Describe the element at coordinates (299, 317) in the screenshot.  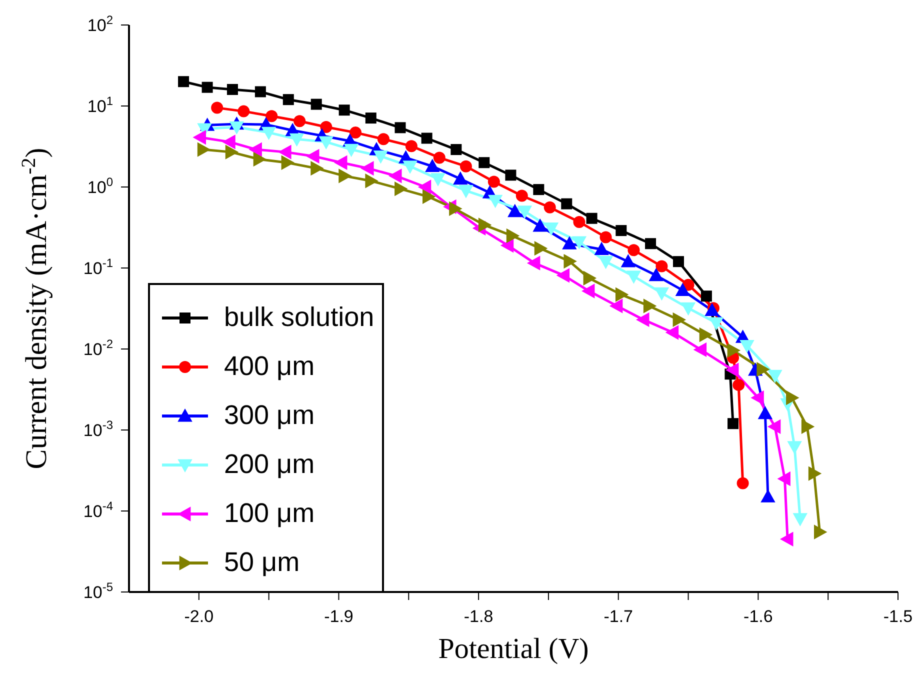
I see `legend-label: bulk solution` at that location.